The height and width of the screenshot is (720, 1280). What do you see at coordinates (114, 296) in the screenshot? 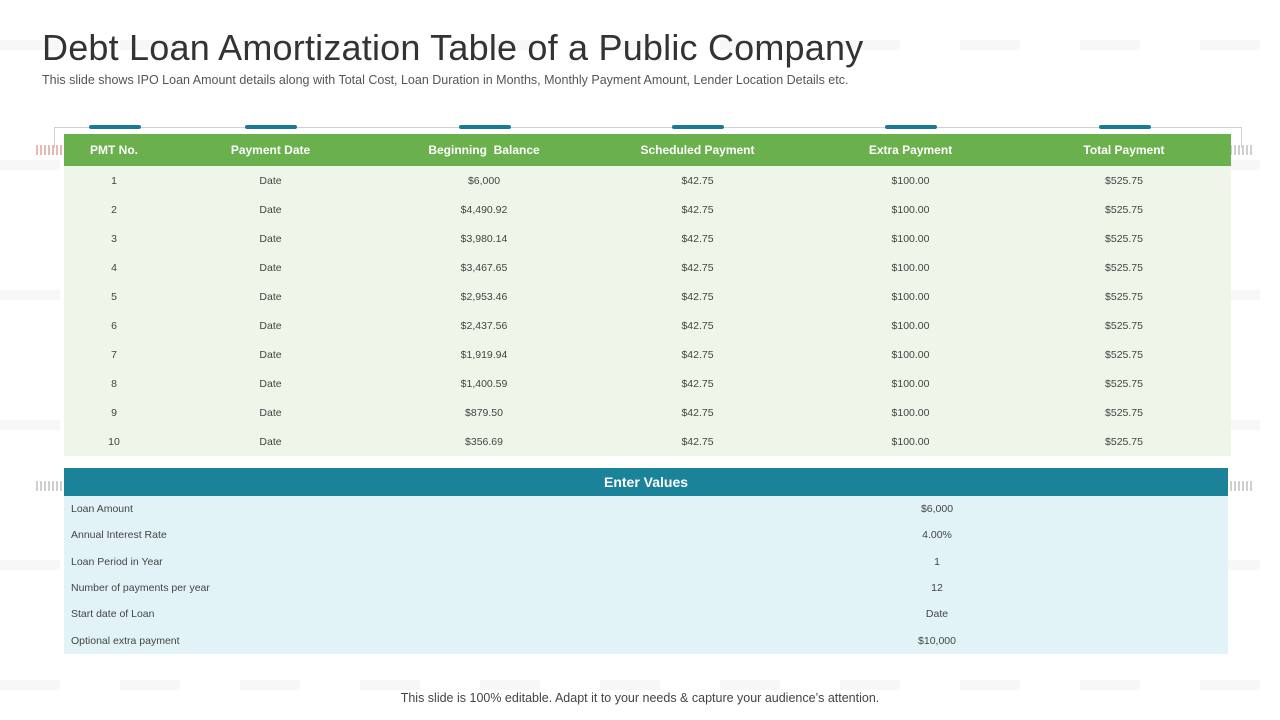
I see `cell-pmt-no: 5` at bounding box center [114, 296].